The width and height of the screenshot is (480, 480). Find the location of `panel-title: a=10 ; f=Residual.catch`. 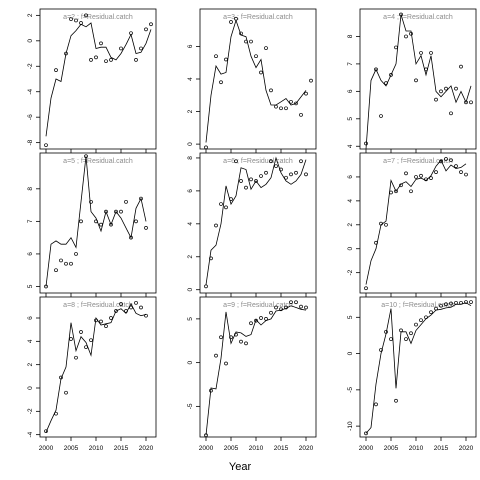

panel-title: a=10 ; f=Residual.catch is located at coordinates (418, 305).